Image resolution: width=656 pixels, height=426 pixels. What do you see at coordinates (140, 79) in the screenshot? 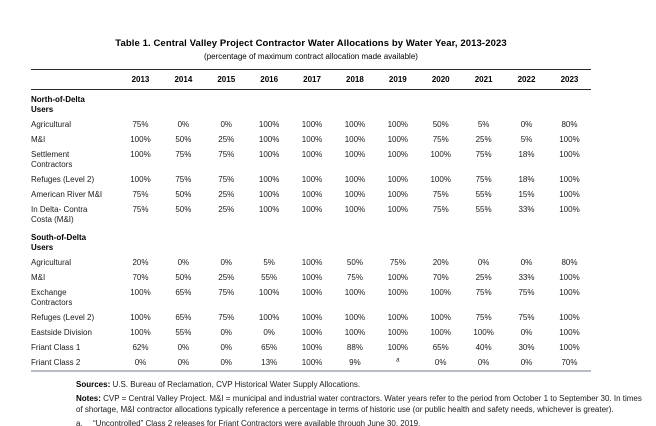
I see `year-header: 2013` at bounding box center [140, 79].